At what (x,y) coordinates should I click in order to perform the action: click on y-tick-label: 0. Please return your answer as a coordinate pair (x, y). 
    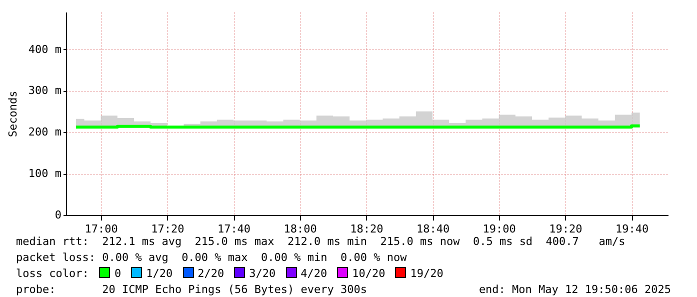
    Looking at the image, I should click on (58, 215).